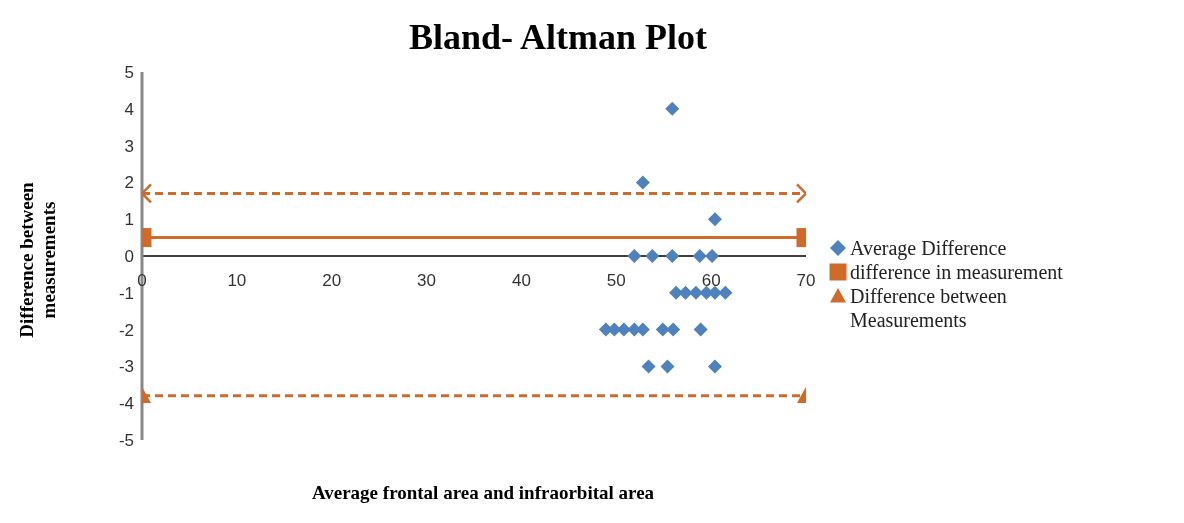 Image resolution: width=1184 pixels, height=523 pixels. What do you see at coordinates (129, 73) in the screenshot?
I see `y-tick-label: 5` at bounding box center [129, 73].